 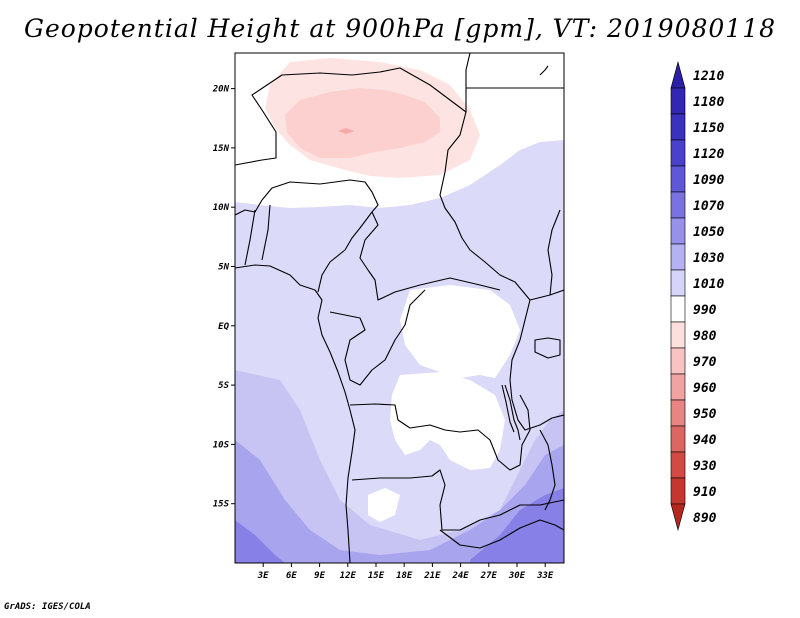 What do you see at coordinates (501, 534) in the screenshot?
I see `border-zambia-zimbabwe` at bounding box center [501, 534].